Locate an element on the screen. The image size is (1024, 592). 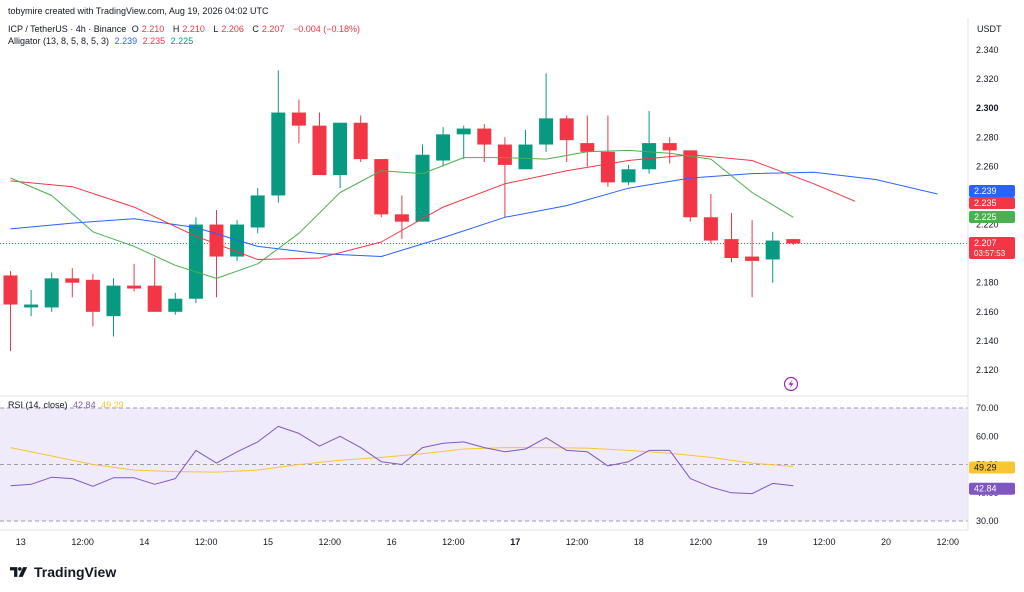
symbol-name: ICP / TetherUS · 4h · Binance is located at coordinates (67, 29).